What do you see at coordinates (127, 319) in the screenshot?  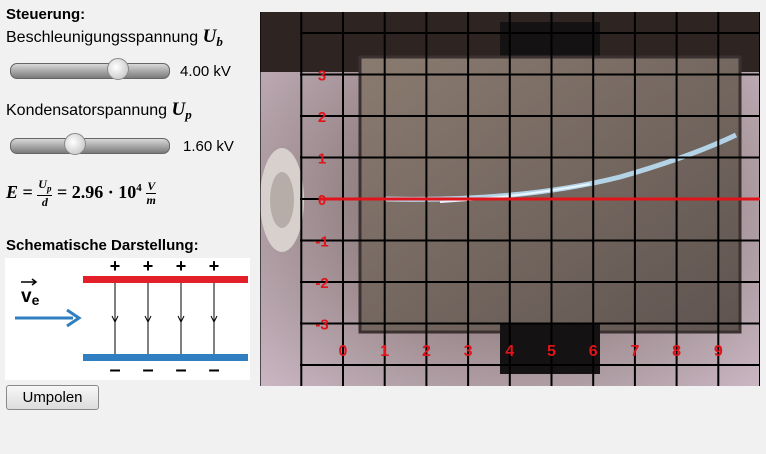 I see `schematic: ve + + + + – – – –` at bounding box center [127, 319].